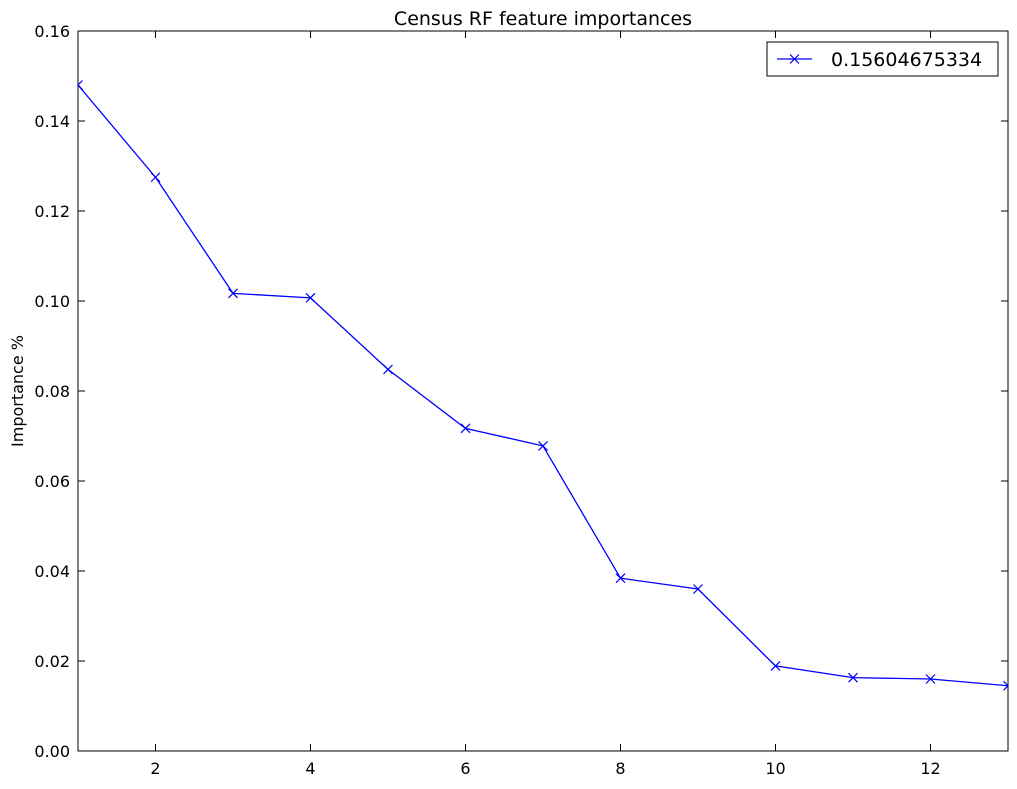 This screenshot has width=1017, height=789. What do you see at coordinates (310, 768) in the screenshot?
I see `x-tick-label: 4` at bounding box center [310, 768].